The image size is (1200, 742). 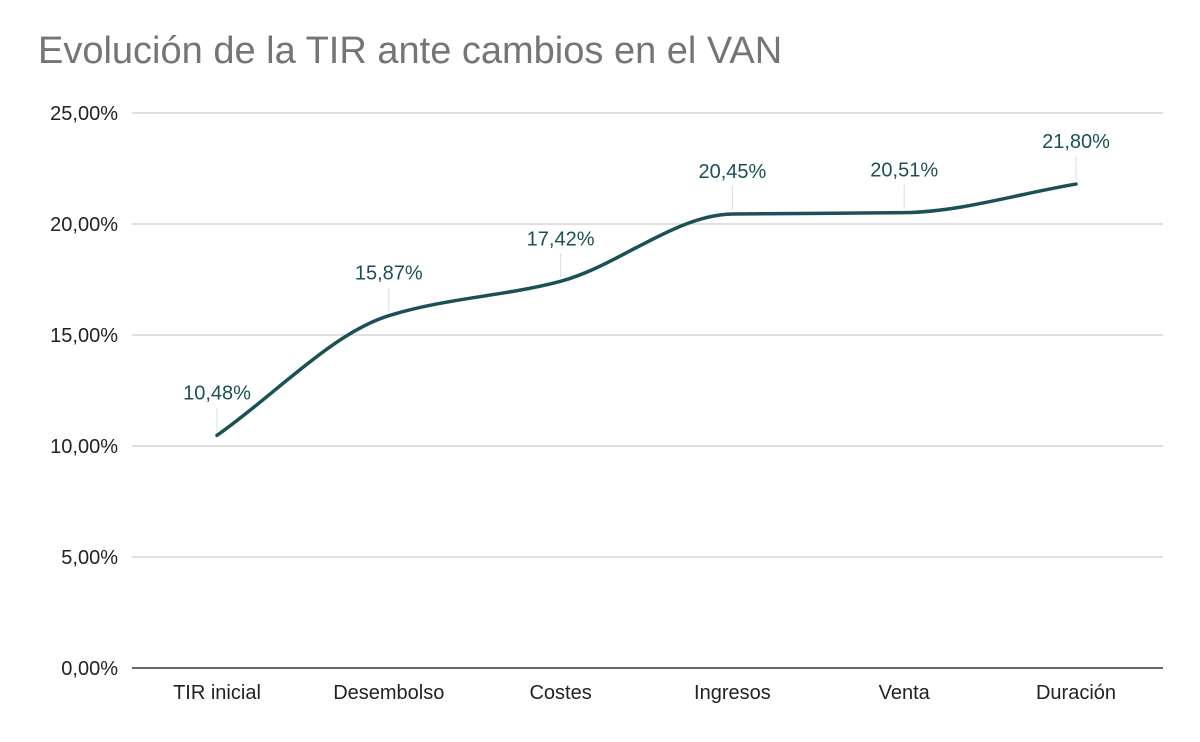 What do you see at coordinates (388, 693) in the screenshot?
I see `x-tick-label: Desembolso` at bounding box center [388, 693].